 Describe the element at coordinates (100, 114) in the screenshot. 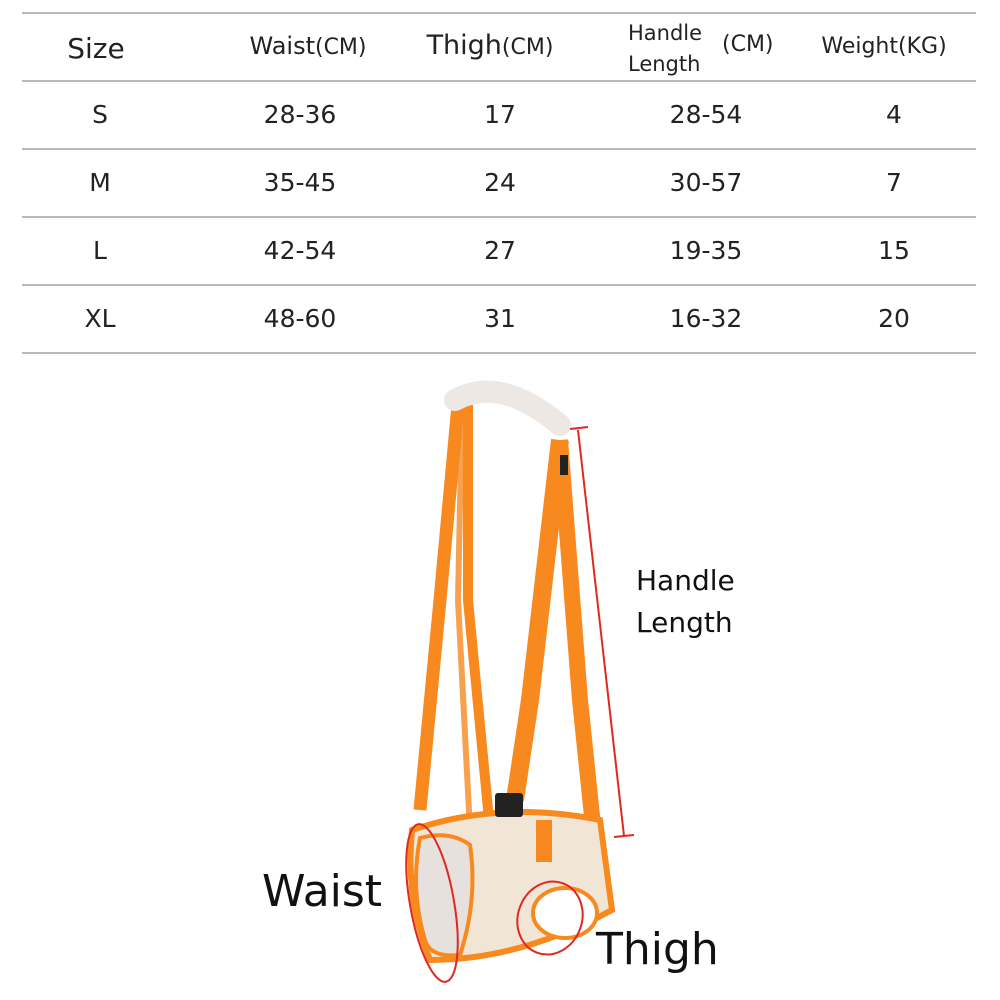

I see `cell-size: S` at that location.